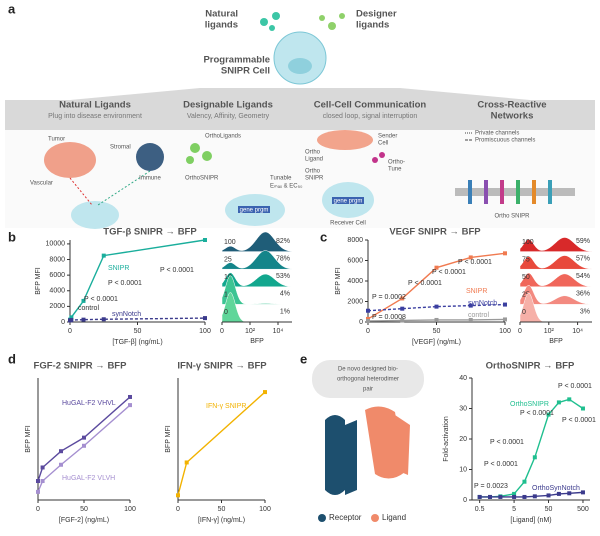 Image resolution: width=600 pixels, height=536 pixels. What do you see at coordinates (228, 105) in the screenshot?
I see `column-title: Designable Ligands` at bounding box center [228, 105].